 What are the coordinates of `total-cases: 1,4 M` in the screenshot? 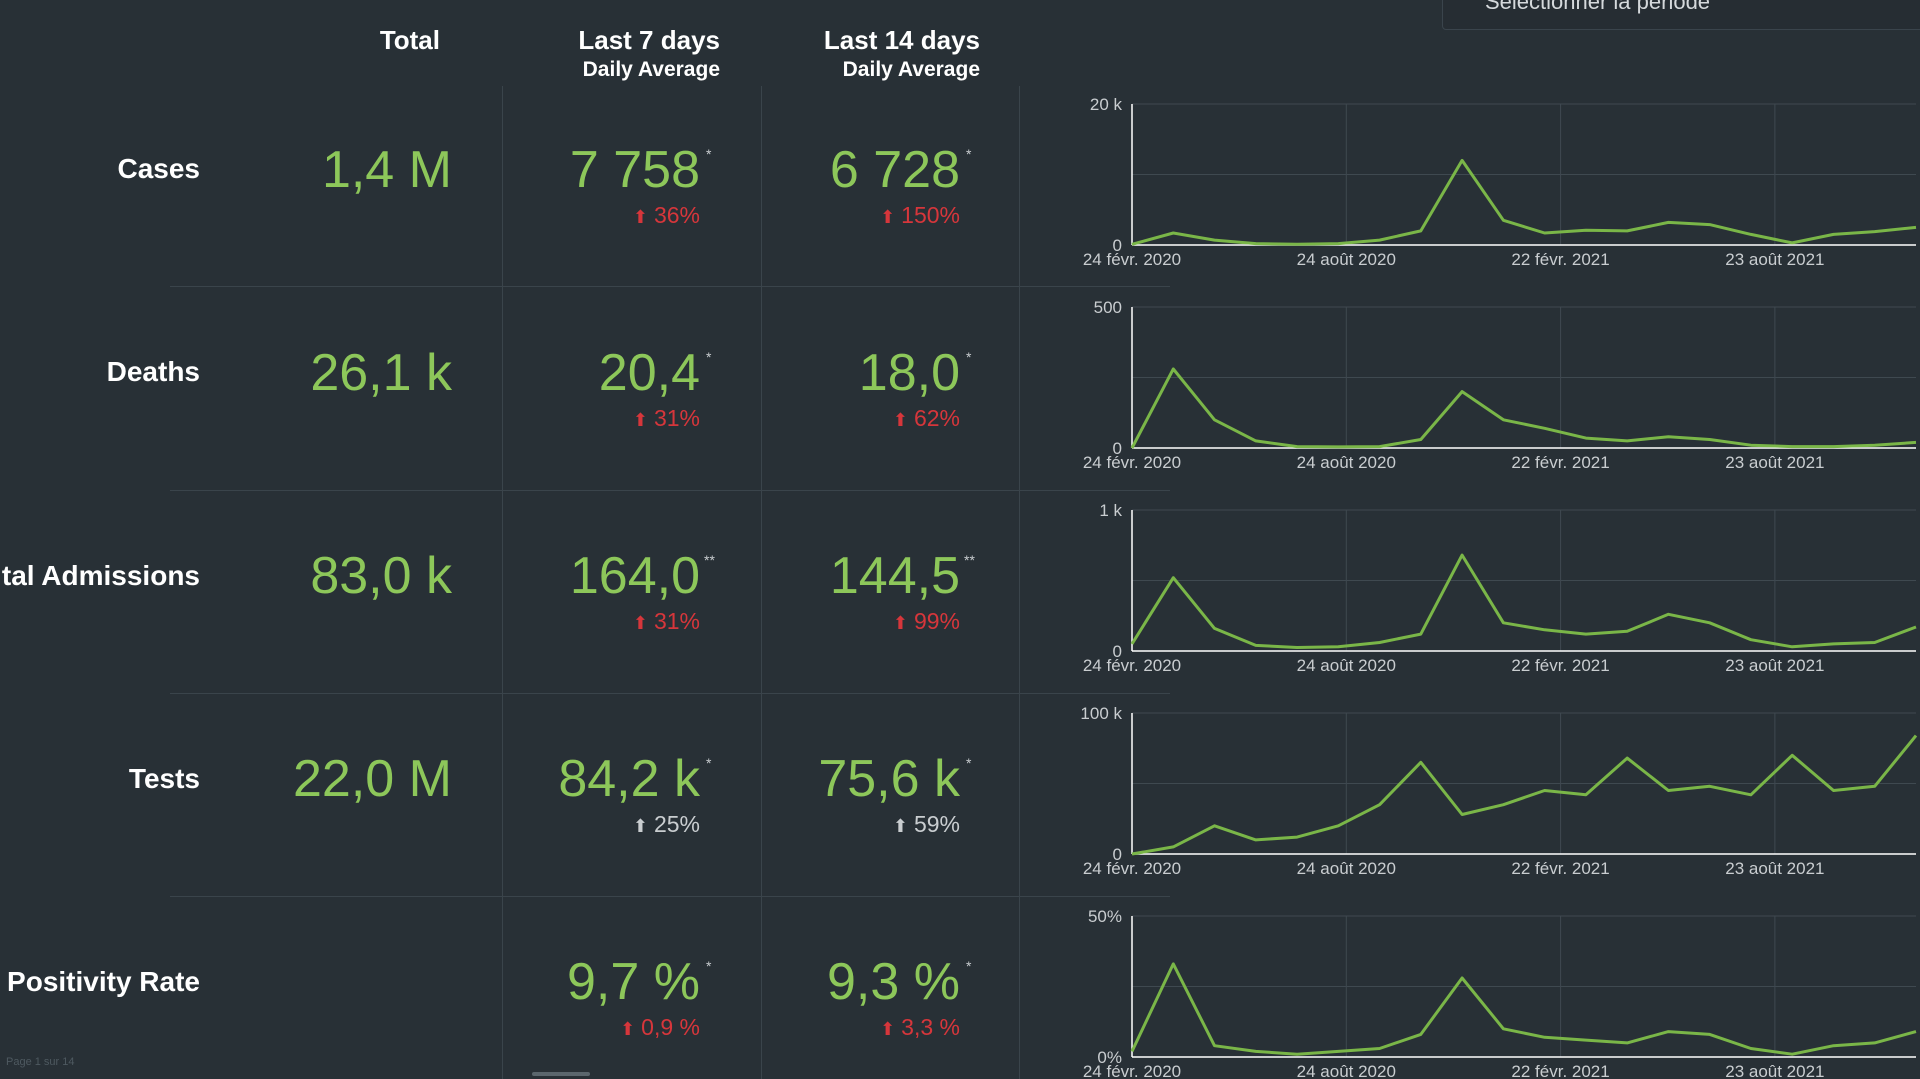 It's located at (386, 170).